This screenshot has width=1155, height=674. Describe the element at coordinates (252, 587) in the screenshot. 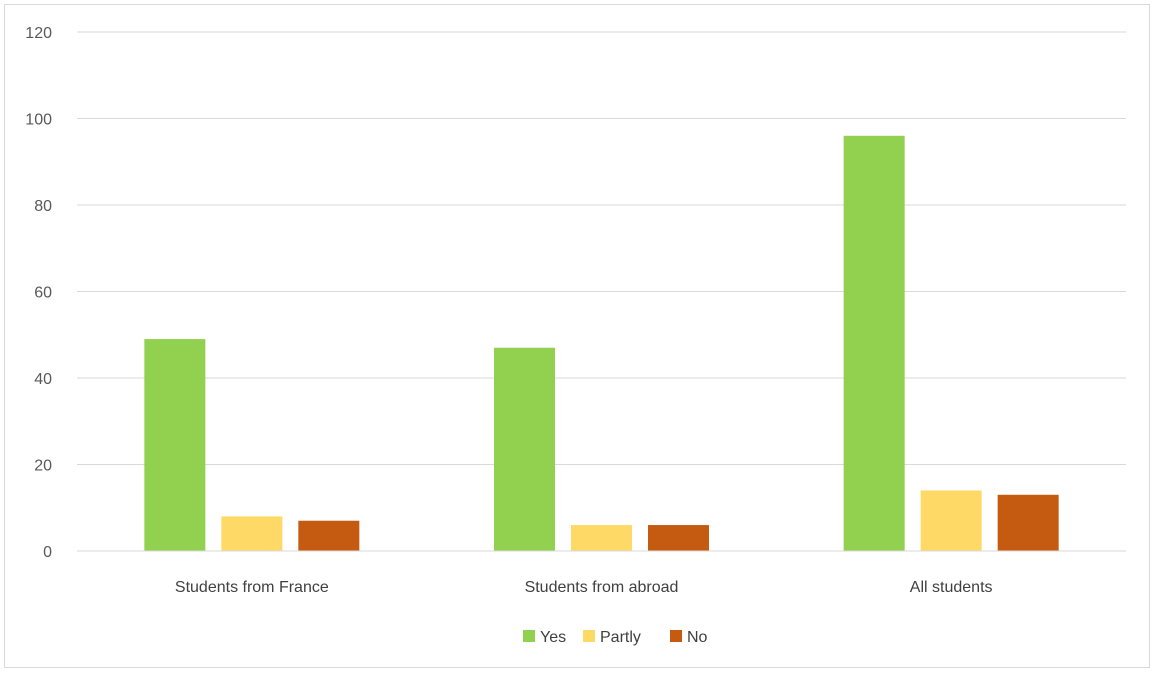

I see `x-category-label: Students from France` at that location.